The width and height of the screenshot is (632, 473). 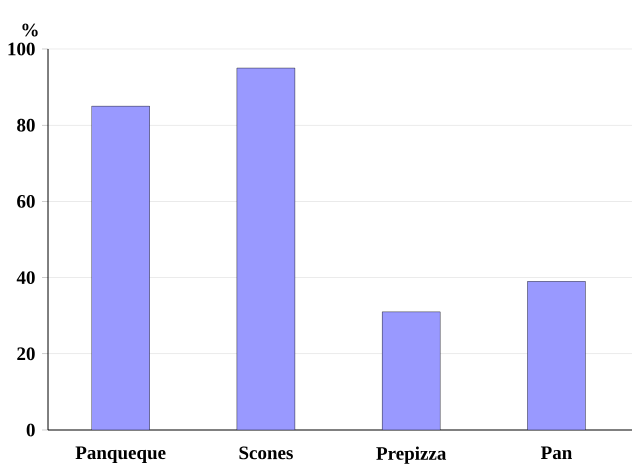 What do you see at coordinates (556, 453) in the screenshot?
I see `x-tick-label: Pan` at bounding box center [556, 453].